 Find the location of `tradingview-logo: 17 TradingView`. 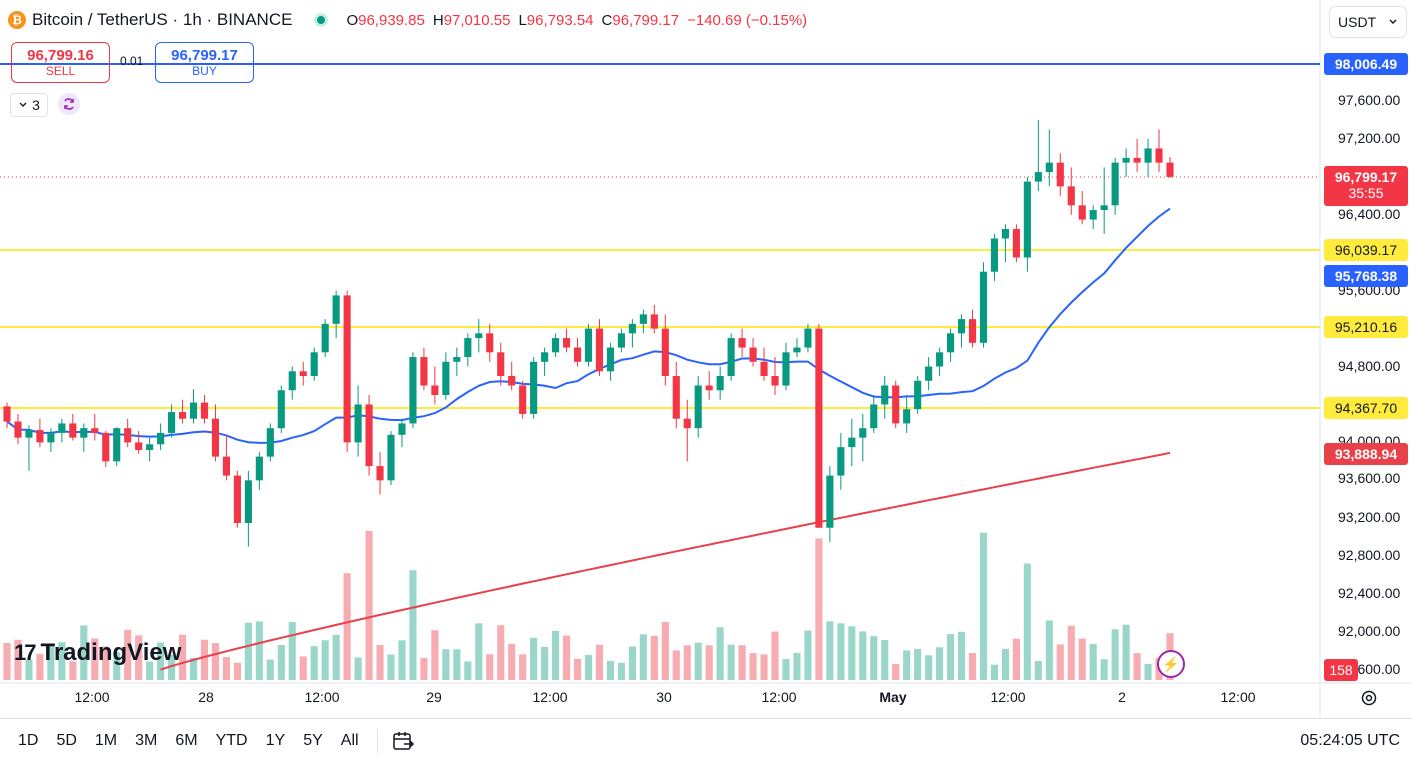

tradingview-logo: 17 TradingView is located at coordinates (97, 653).